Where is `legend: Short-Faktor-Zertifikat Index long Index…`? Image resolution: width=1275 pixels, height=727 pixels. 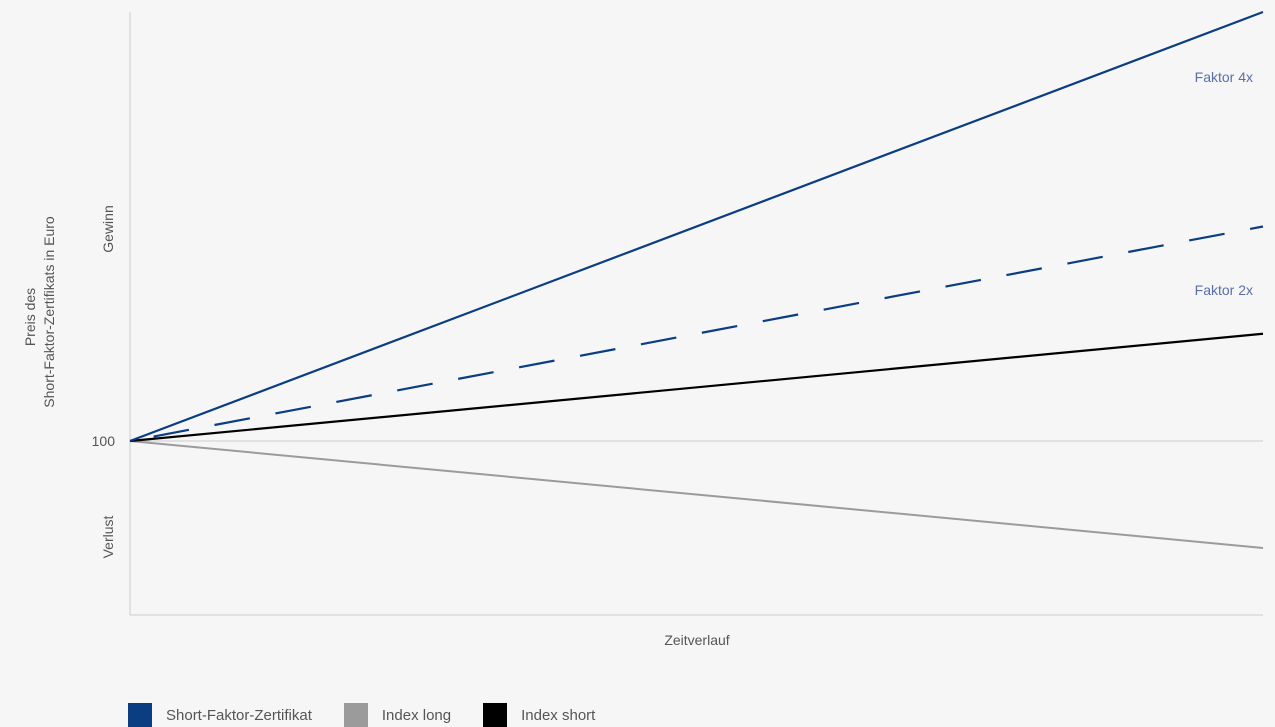 legend: Short-Faktor-Zertifikat Index long Index… is located at coordinates (377, 715).